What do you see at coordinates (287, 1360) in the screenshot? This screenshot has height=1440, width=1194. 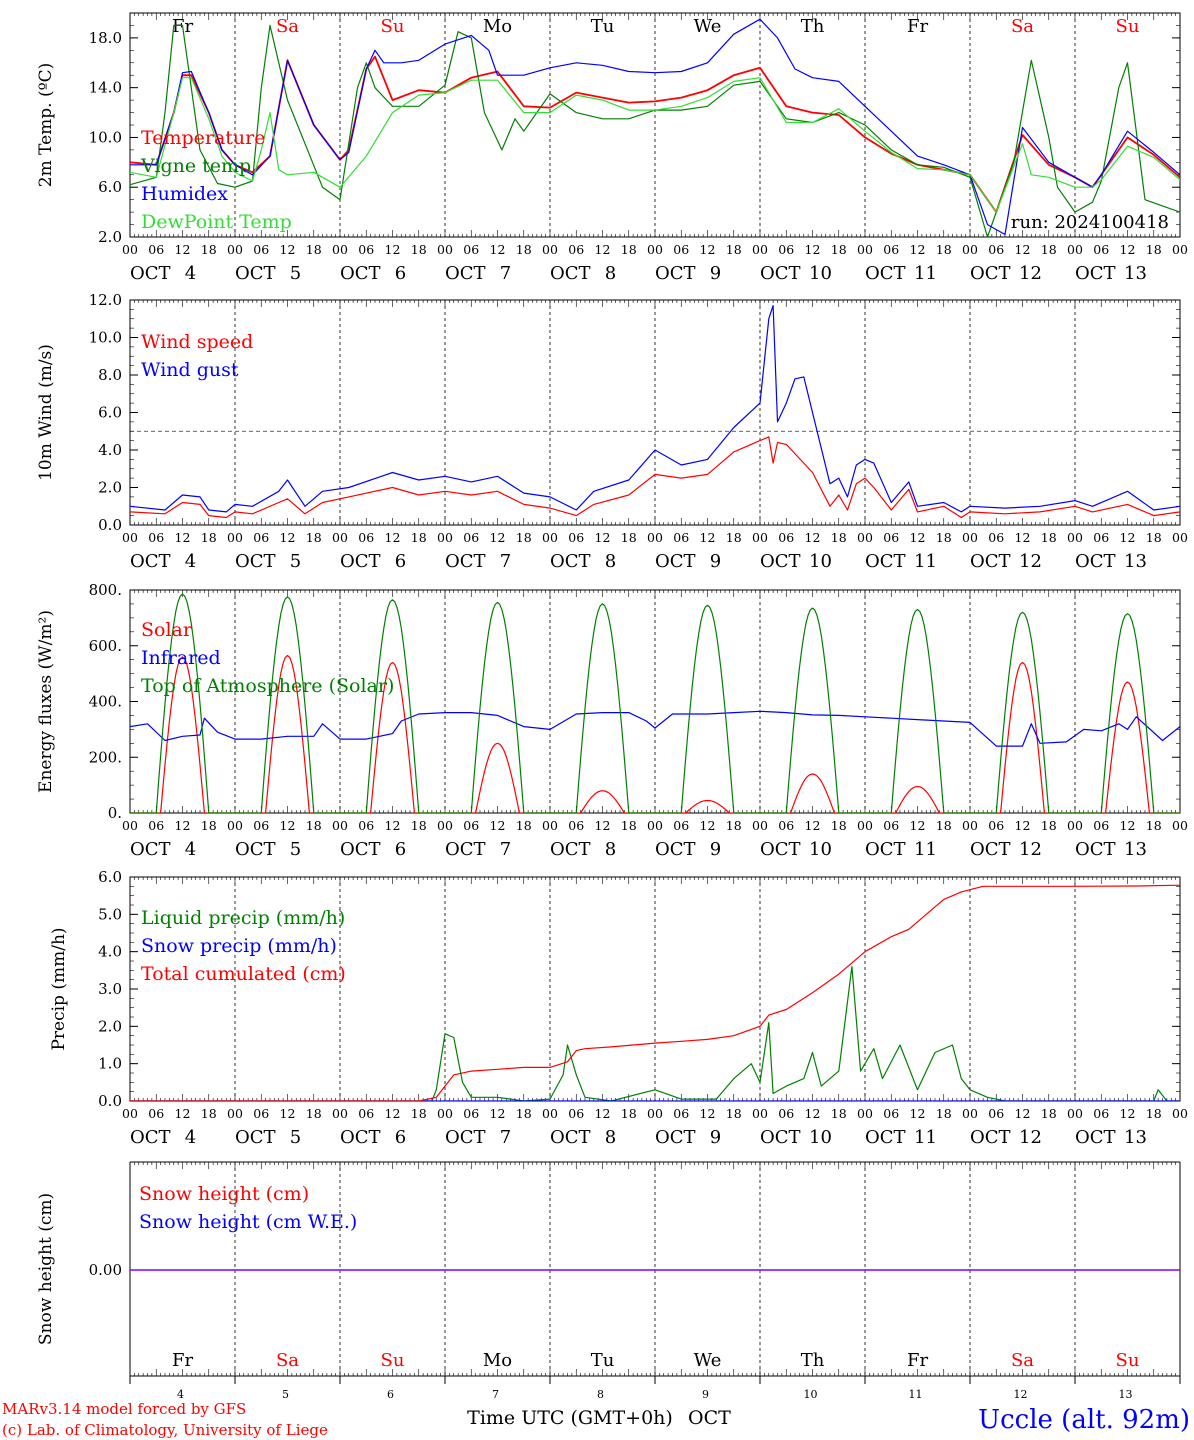 I see `bottom-weekday-label: Sa` at bounding box center [287, 1360].